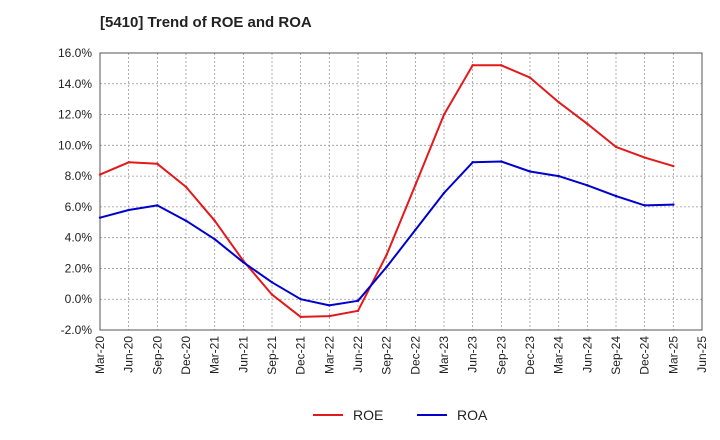 The image size is (720, 440). I want to click on x-tick-label: Jun-22, so click(358, 354).